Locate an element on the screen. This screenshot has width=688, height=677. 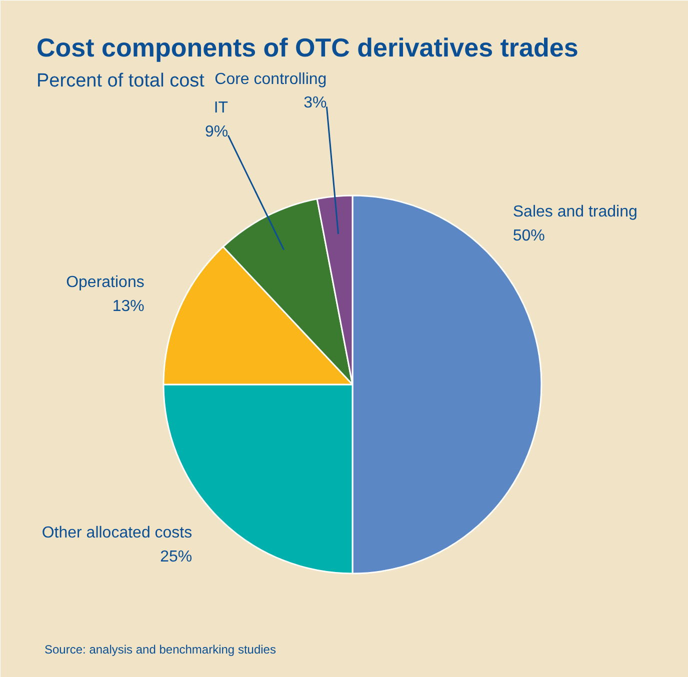
slice-label: Core controlling is located at coordinates (270, 79).